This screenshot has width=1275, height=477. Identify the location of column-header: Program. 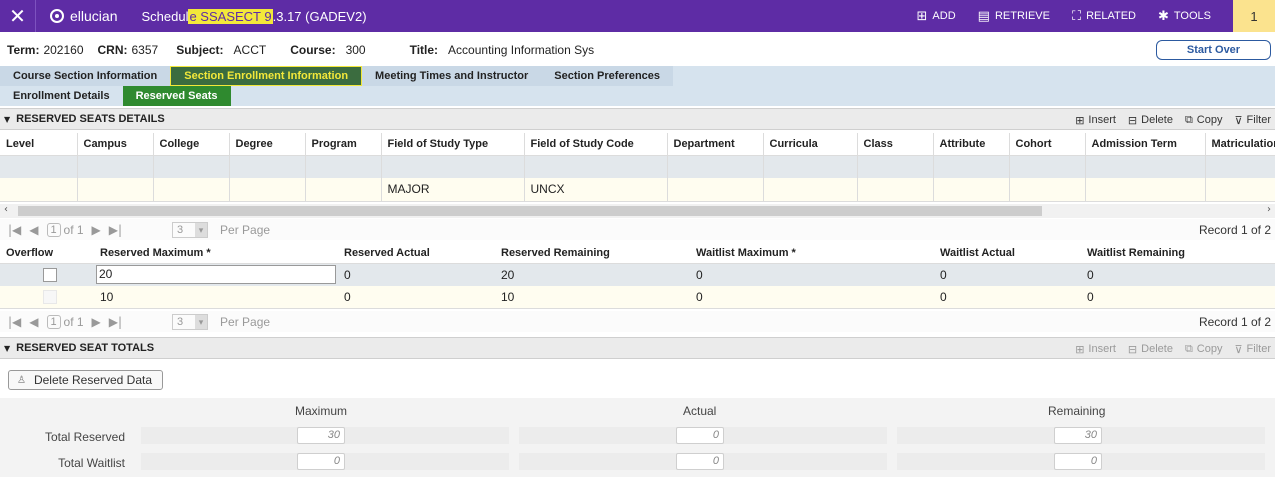
(343, 144).